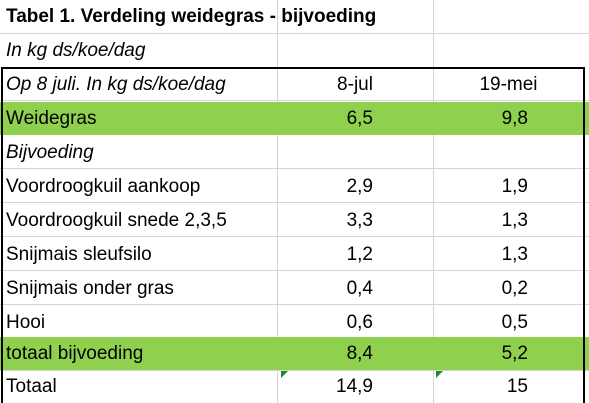  What do you see at coordinates (31, 386) in the screenshot?
I see `row-label: Totaal` at bounding box center [31, 386].